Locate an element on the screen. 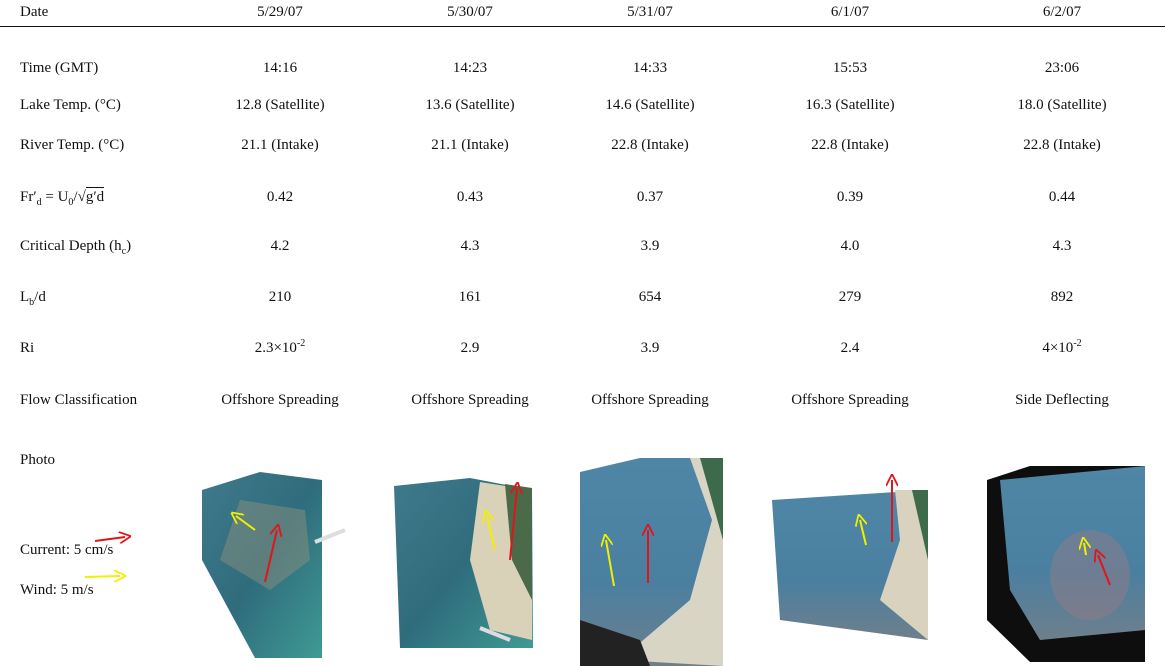  row-label: Photo is located at coordinates (38, 460).